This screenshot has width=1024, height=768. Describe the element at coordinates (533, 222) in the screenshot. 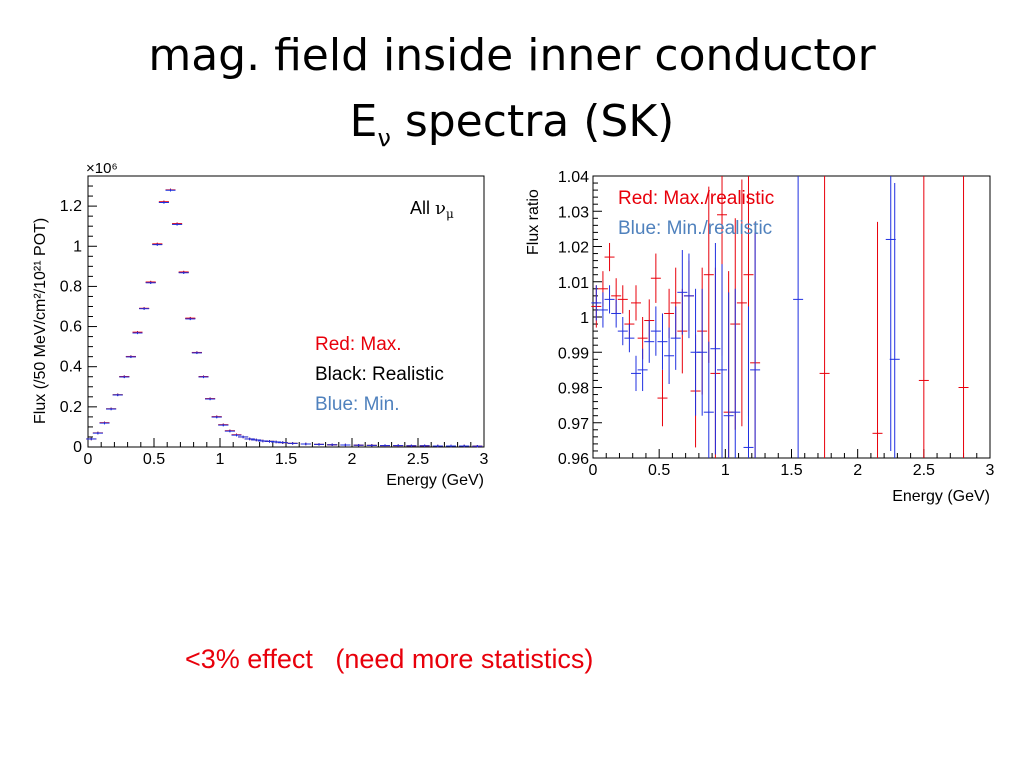

I see `y-axis-label: Flux ratio` at that location.